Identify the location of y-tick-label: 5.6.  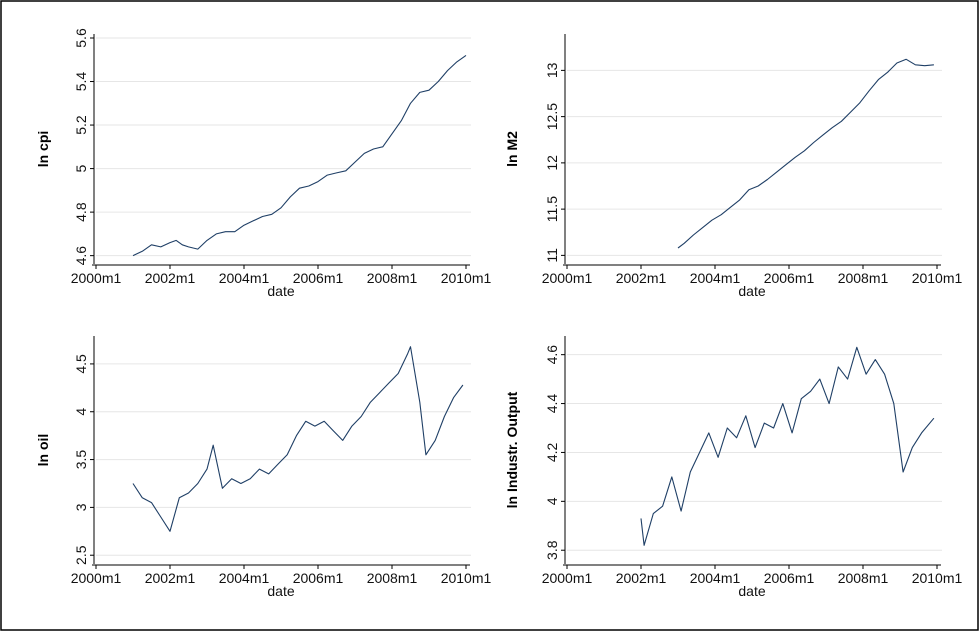
(81, 38).